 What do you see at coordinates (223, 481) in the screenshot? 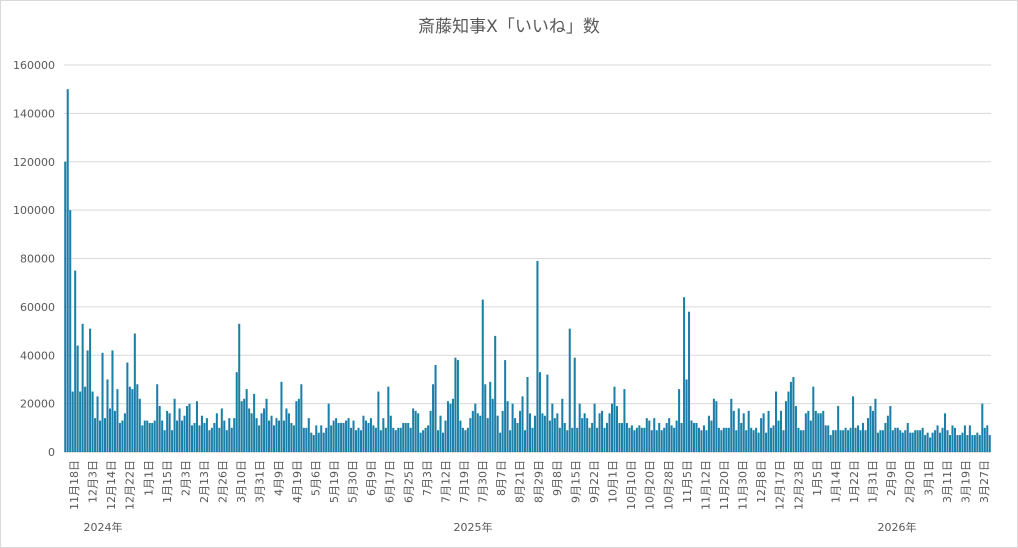
I see `x-tick-label: 2月26日` at bounding box center [223, 481].